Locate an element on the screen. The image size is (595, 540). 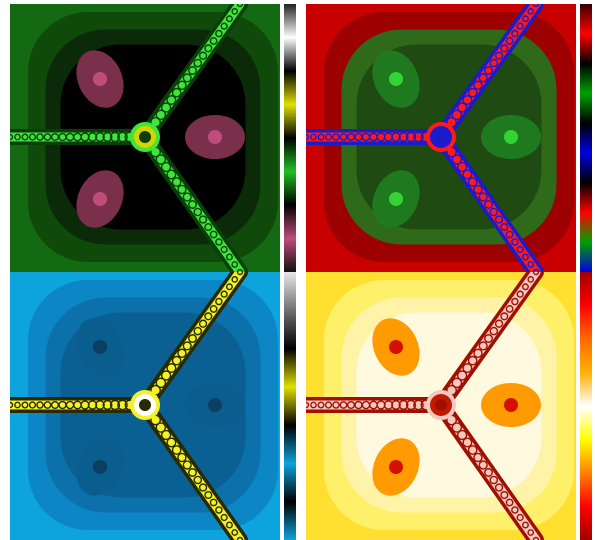
colorbar-stripe-blue is located at coordinates (290, 406).